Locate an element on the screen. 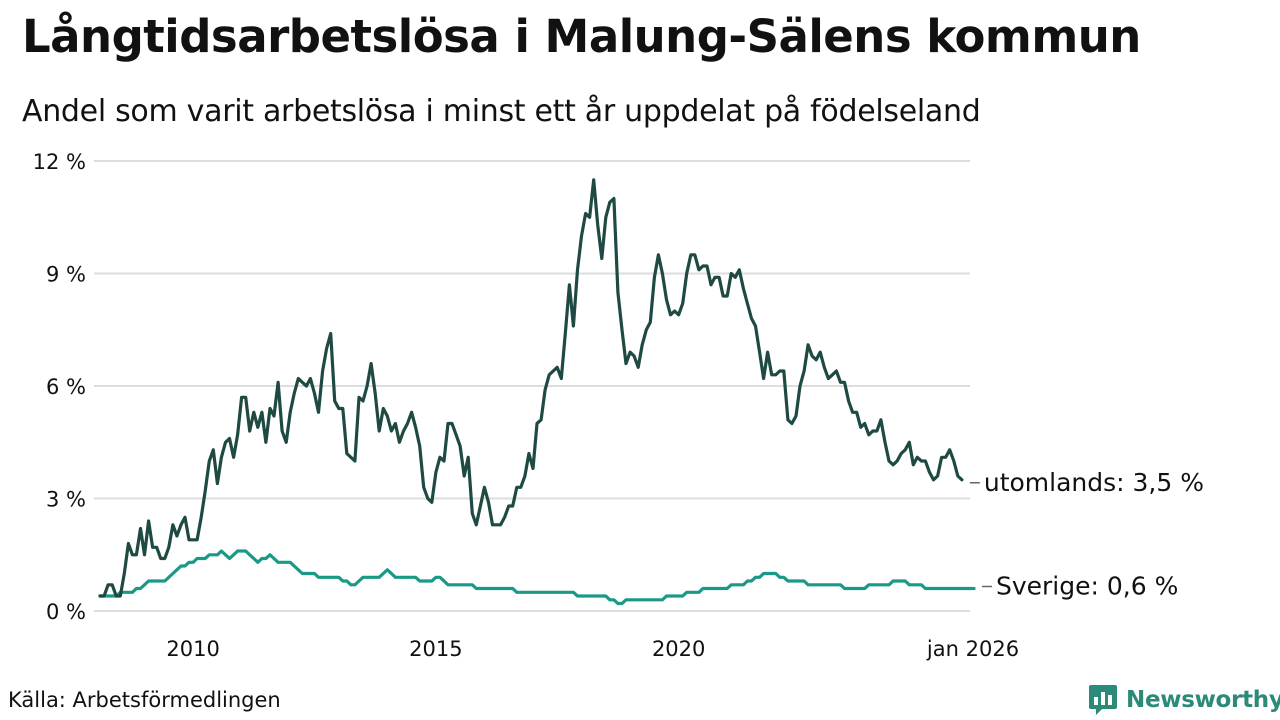 This screenshot has height=720, width=1280. y-tick-label: 12 % is located at coordinates (59, 162).